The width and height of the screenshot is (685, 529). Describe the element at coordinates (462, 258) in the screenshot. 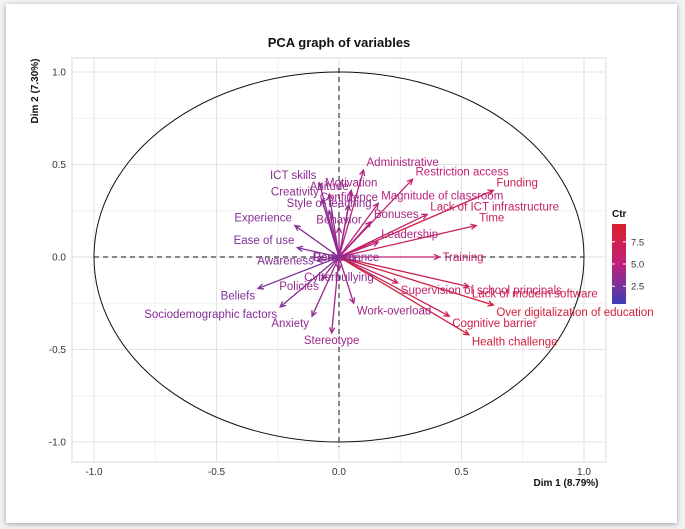

I see `variable-label: Training` at that location.